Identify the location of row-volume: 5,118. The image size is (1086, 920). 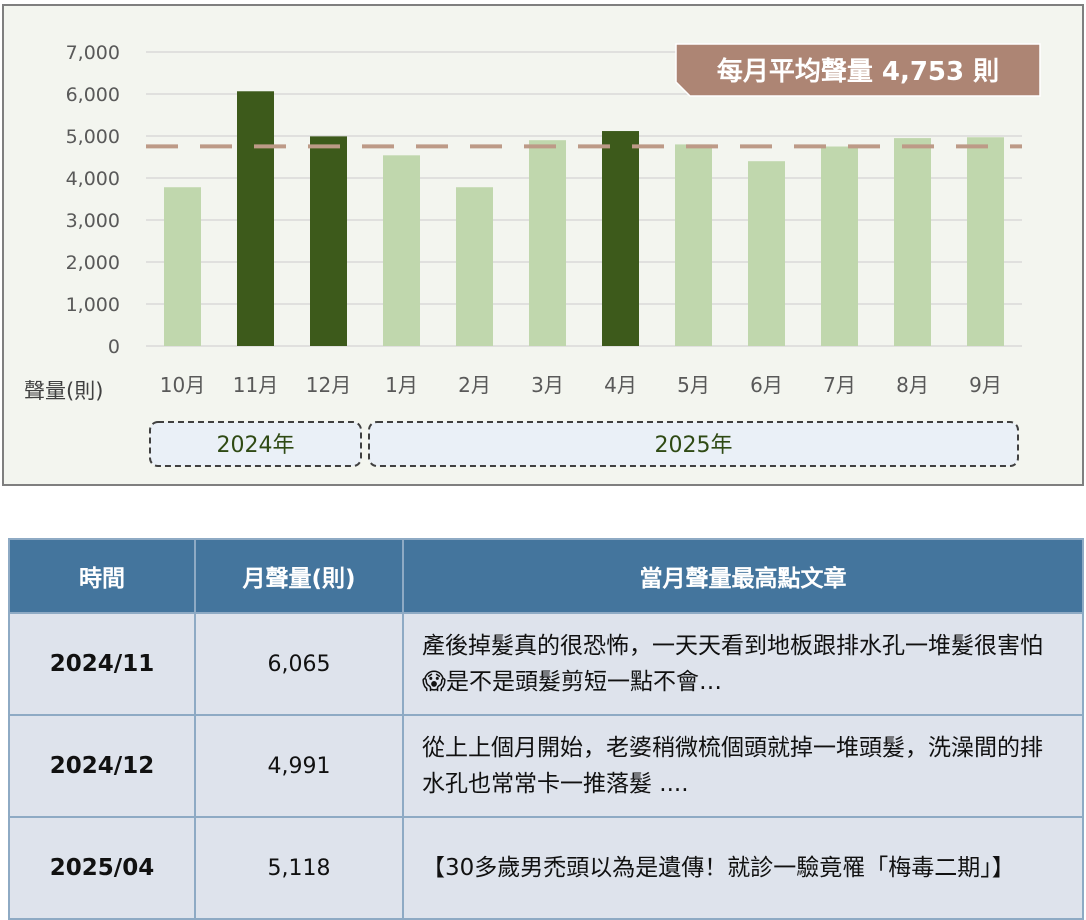
(299, 868).